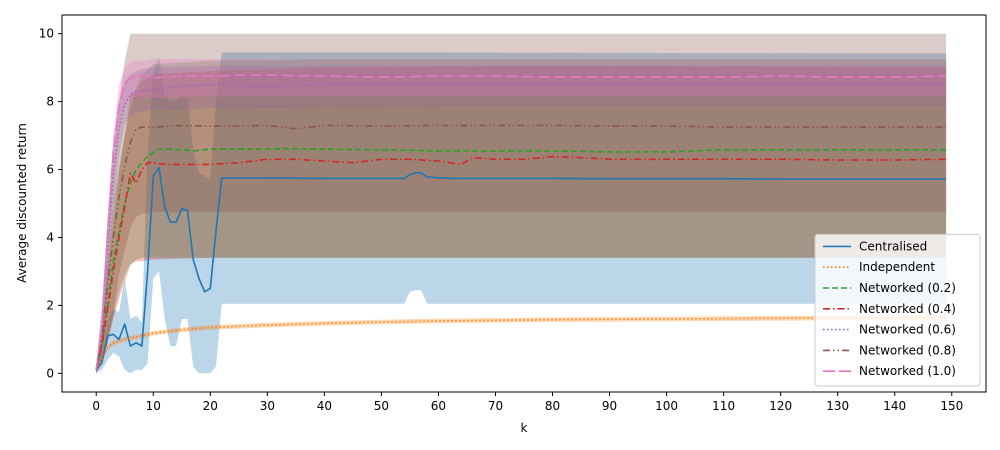 This screenshot has height=450, width=1000. What do you see at coordinates (907, 309) in the screenshot?
I see `legend-label-networked-0-4: Networked (0.4)` at bounding box center [907, 309].